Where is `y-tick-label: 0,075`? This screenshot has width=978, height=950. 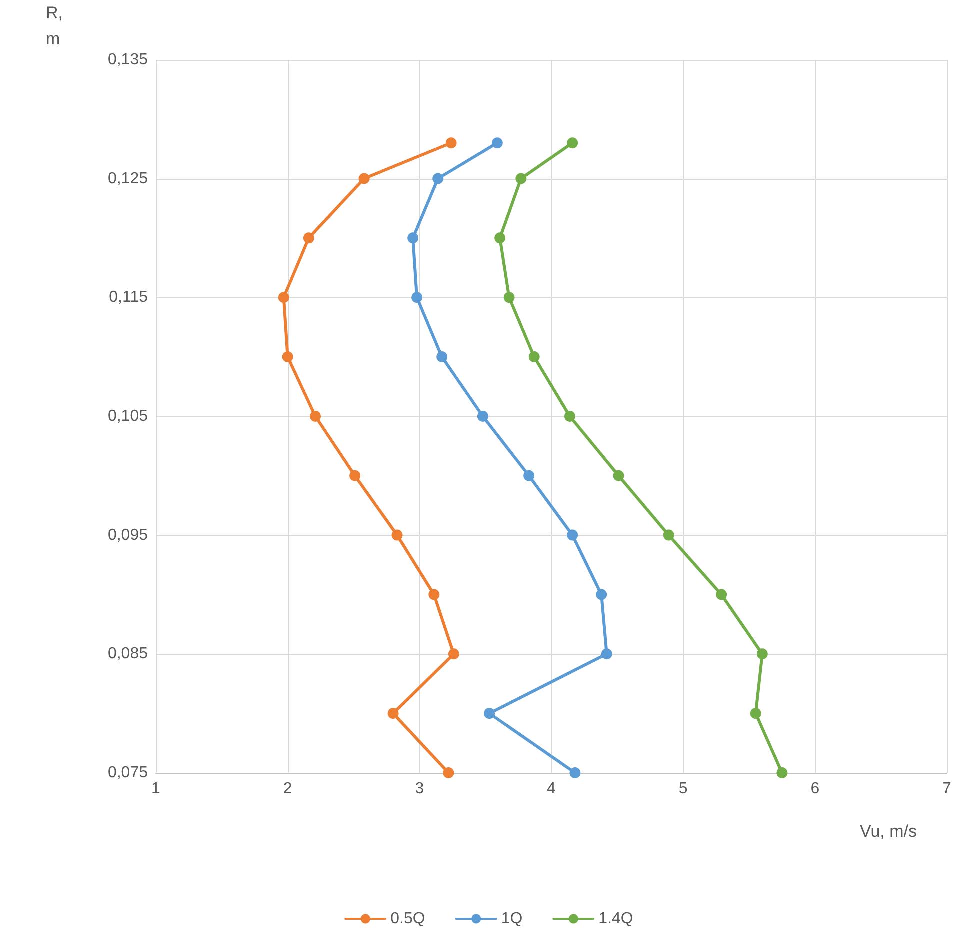
y-tick-label: 0,075 is located at coordinates (128, 773).